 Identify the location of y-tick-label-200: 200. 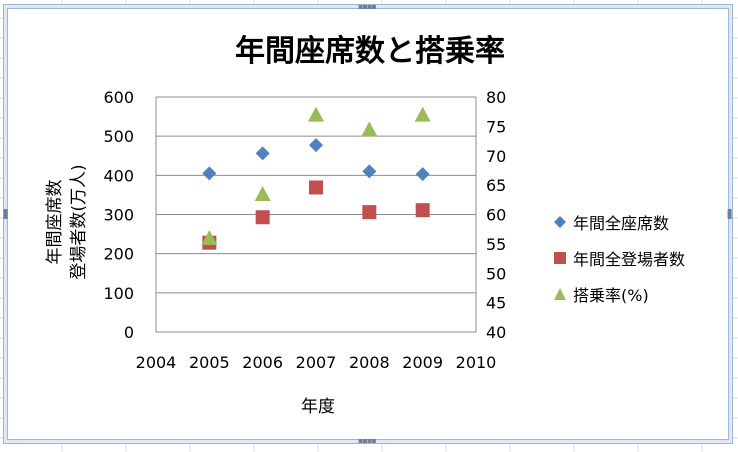
(118, 254).